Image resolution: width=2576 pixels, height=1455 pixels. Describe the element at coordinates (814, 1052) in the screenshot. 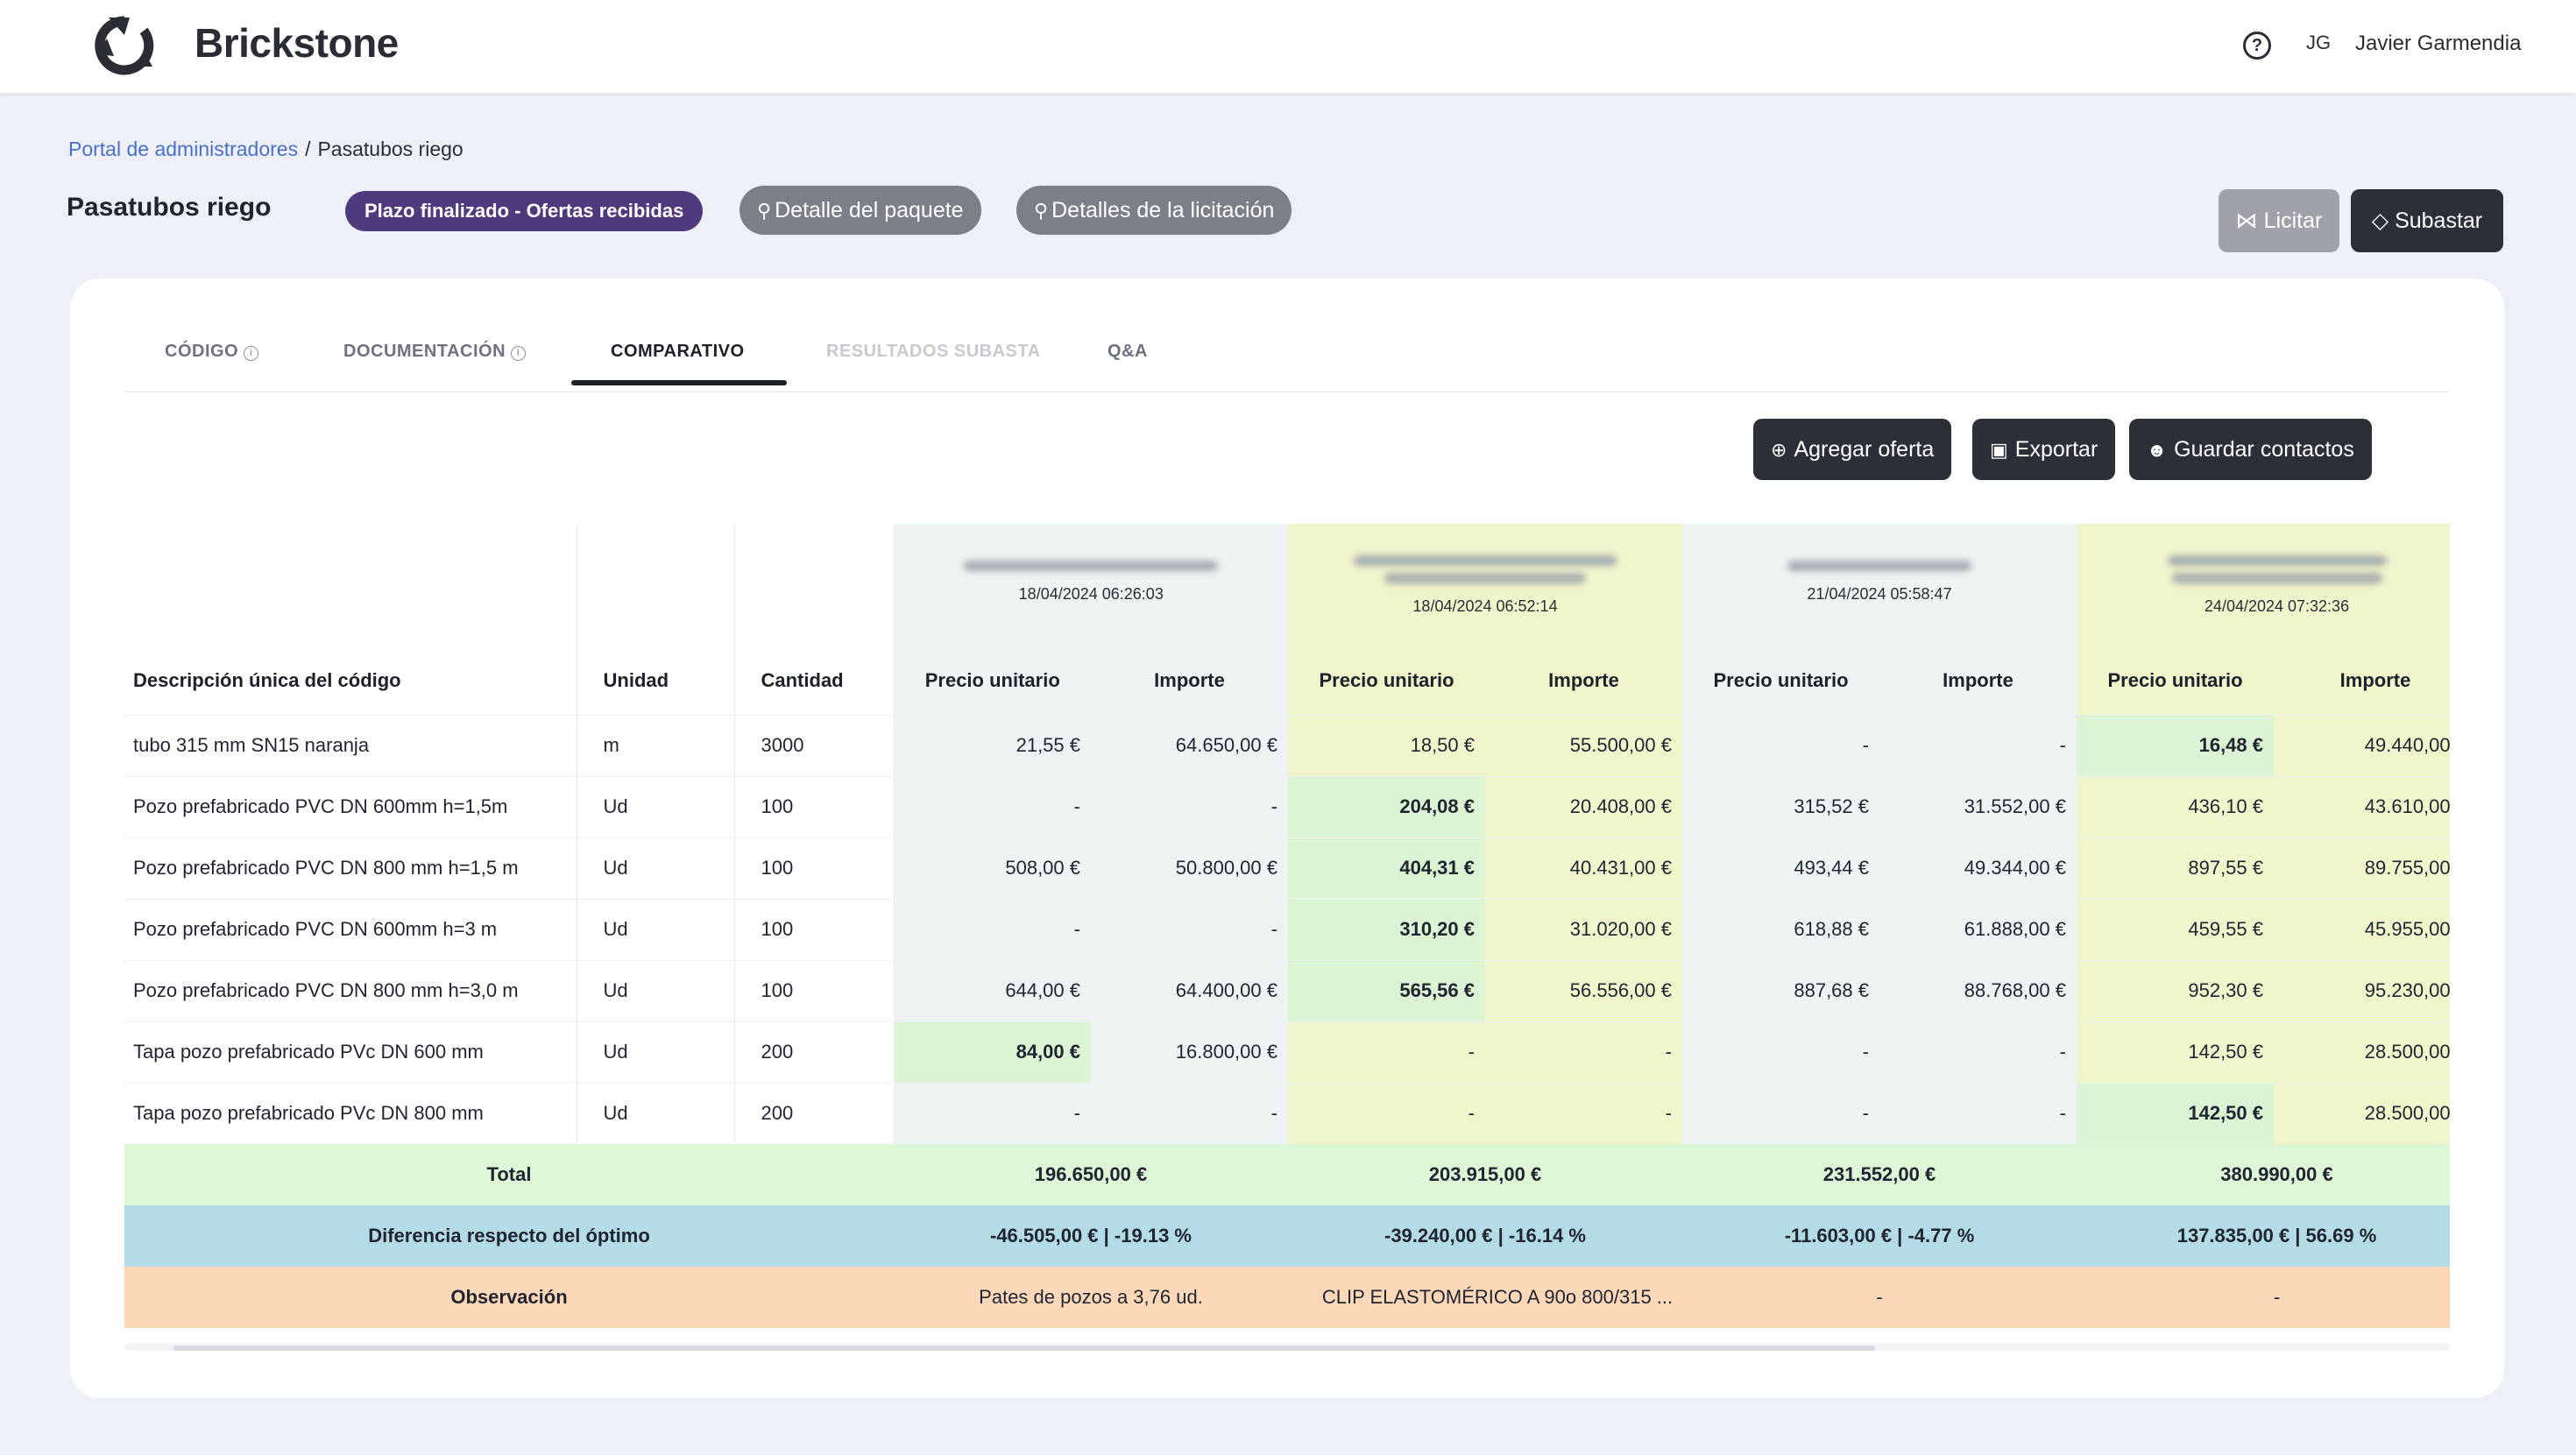

I see `row-quantity: 200` at that location.